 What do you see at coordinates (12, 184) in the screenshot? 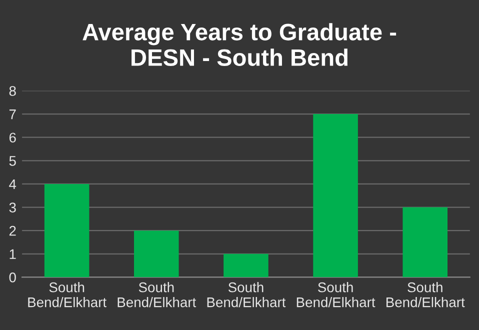
I see `y-tick-label: 4` at bounding box center [12, 184].